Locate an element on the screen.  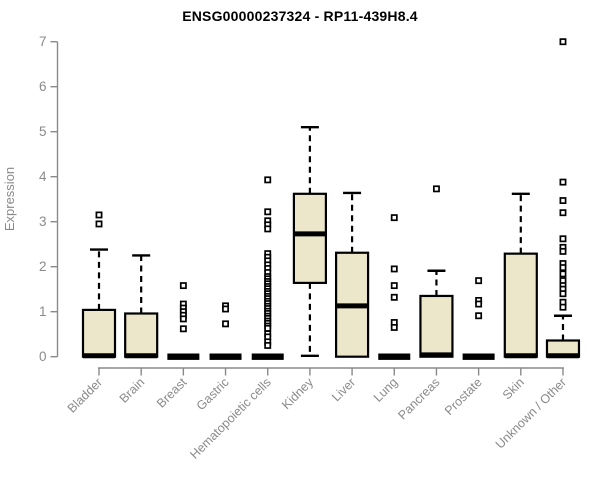
y-tick-label: 7 is located at coordinates (43, 41).